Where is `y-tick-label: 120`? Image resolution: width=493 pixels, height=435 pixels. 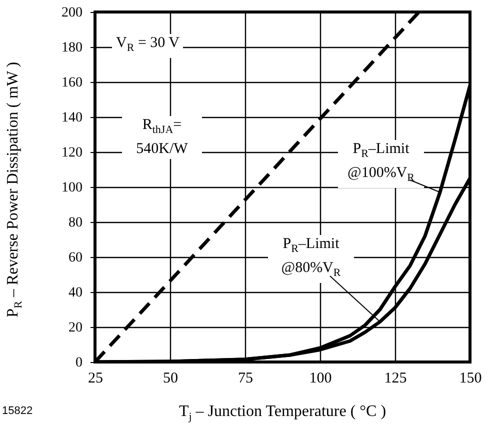 y-tick-label: 120 is located at coordinates (72, 153).